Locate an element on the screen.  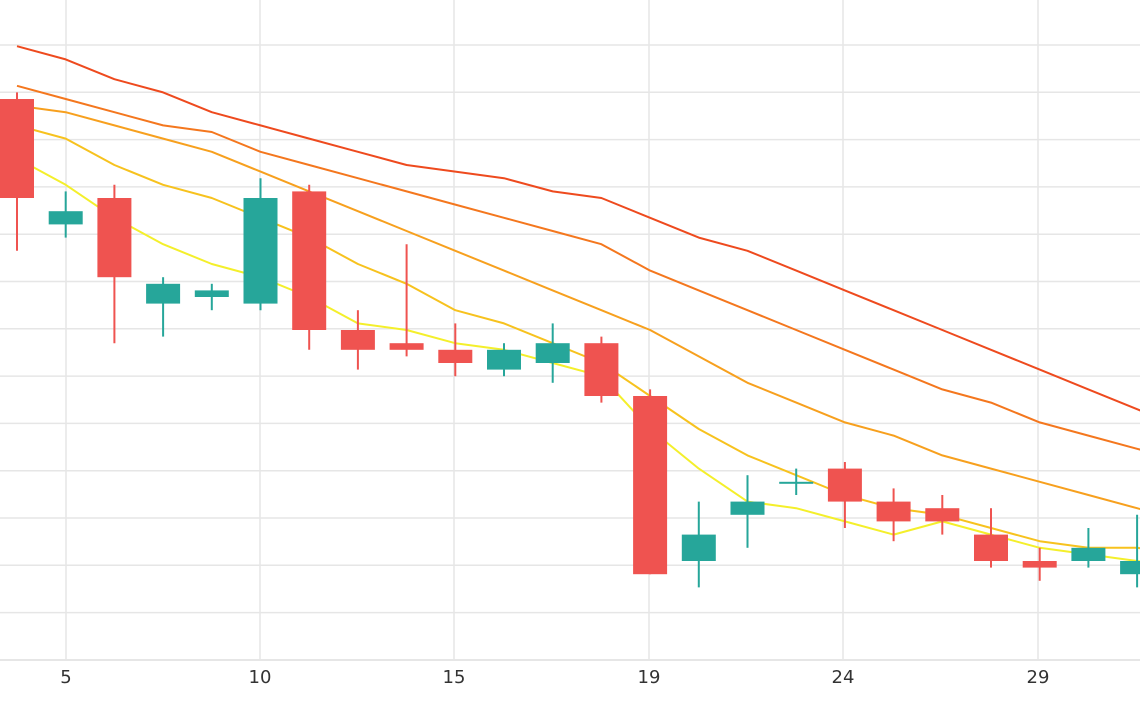
x-tick-label: 10 is located at coordinates (260, 677).